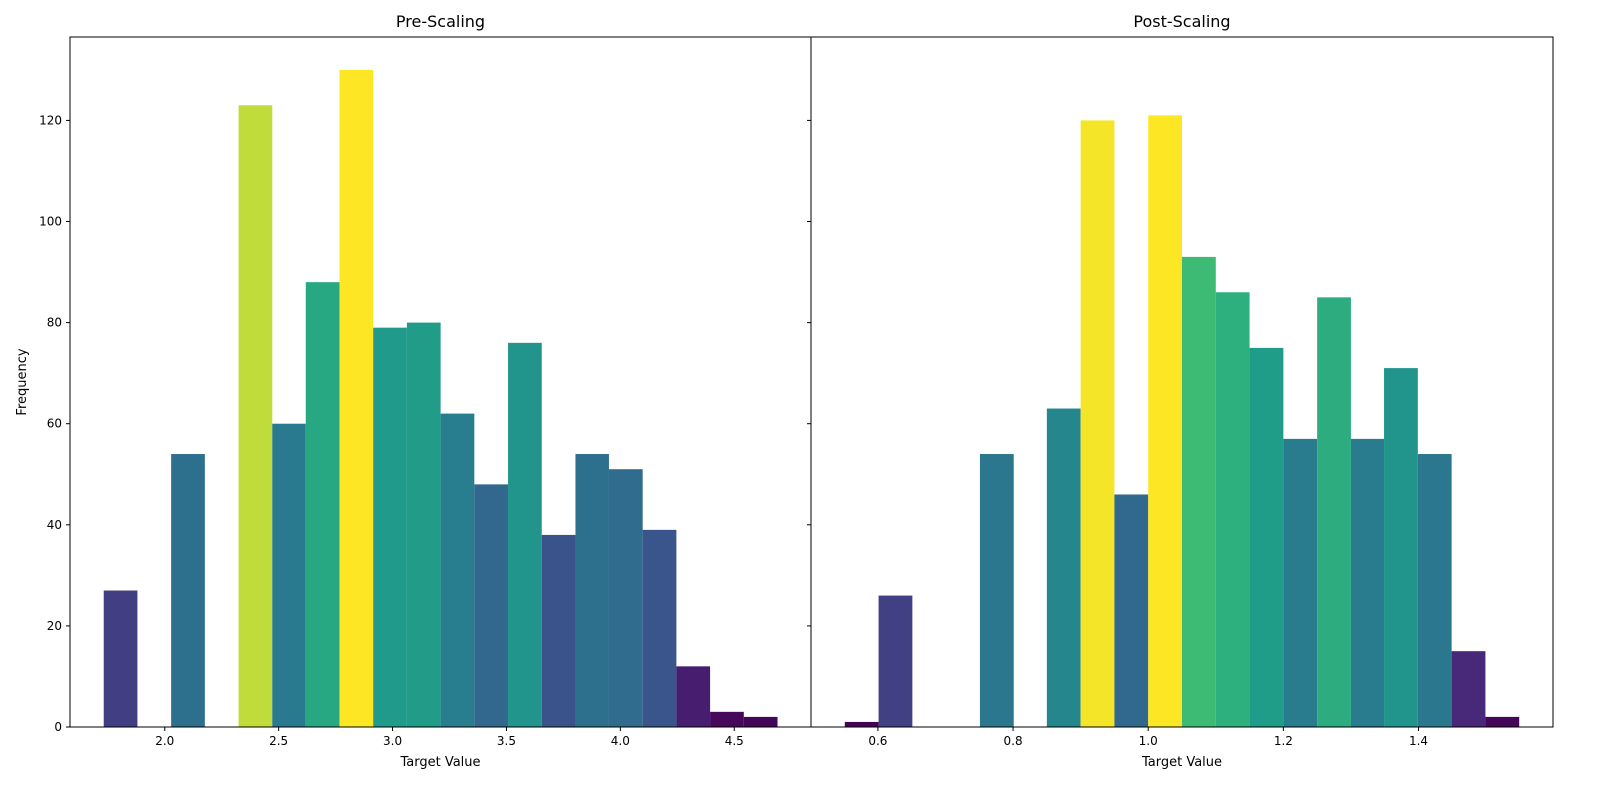 The height and width of the screenshot is (800, 1600). What do you see at coordinates (278, 741) in the screenshot?
I see `x-tick-label: 2.5` at bounding box center [278, 741].